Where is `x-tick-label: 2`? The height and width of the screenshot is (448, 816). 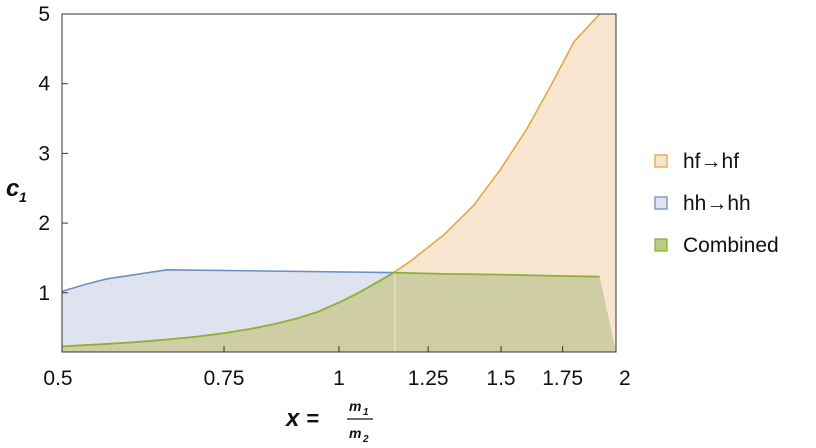 x-tick-label: 2 is located at coordinates (625, 378).